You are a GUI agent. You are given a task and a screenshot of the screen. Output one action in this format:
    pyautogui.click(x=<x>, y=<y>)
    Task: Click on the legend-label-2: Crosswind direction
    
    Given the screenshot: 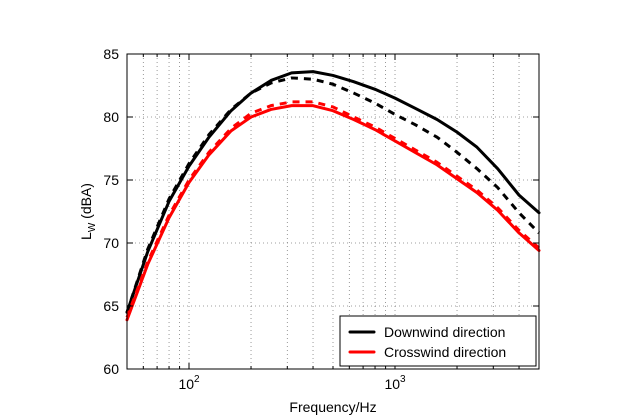 What is the action you would take?
    pyautogui.click(x=445, y=352)
    